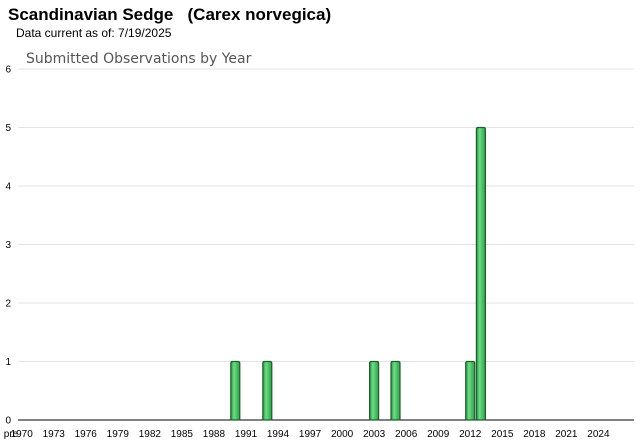  I want to click on y-tick-label: 1, so click(8, 362).